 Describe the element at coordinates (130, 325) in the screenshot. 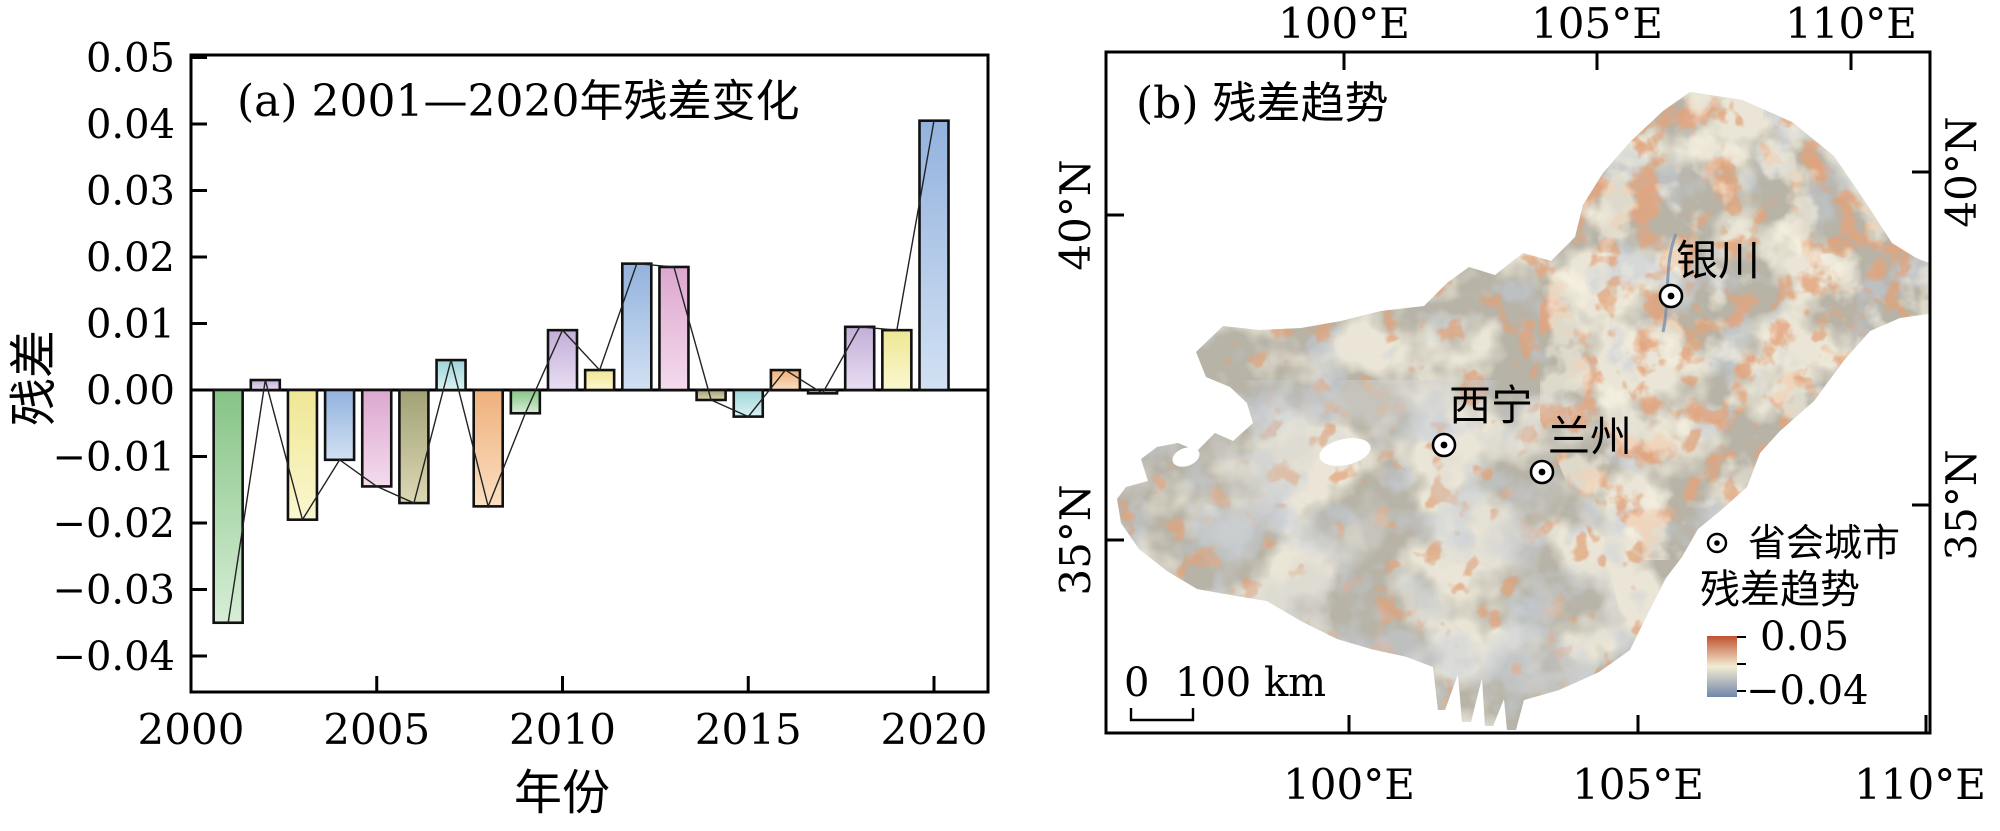

I see `y-tick-label: 0.01` at that location.